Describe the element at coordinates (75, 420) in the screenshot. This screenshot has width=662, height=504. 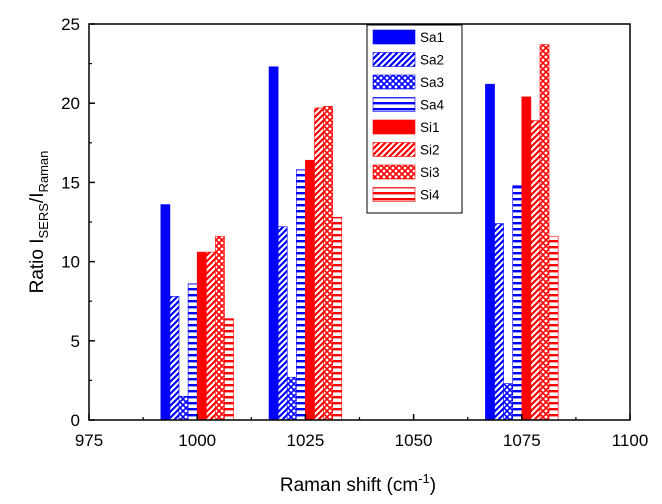
I see `y-tick-label: 0` at that location.